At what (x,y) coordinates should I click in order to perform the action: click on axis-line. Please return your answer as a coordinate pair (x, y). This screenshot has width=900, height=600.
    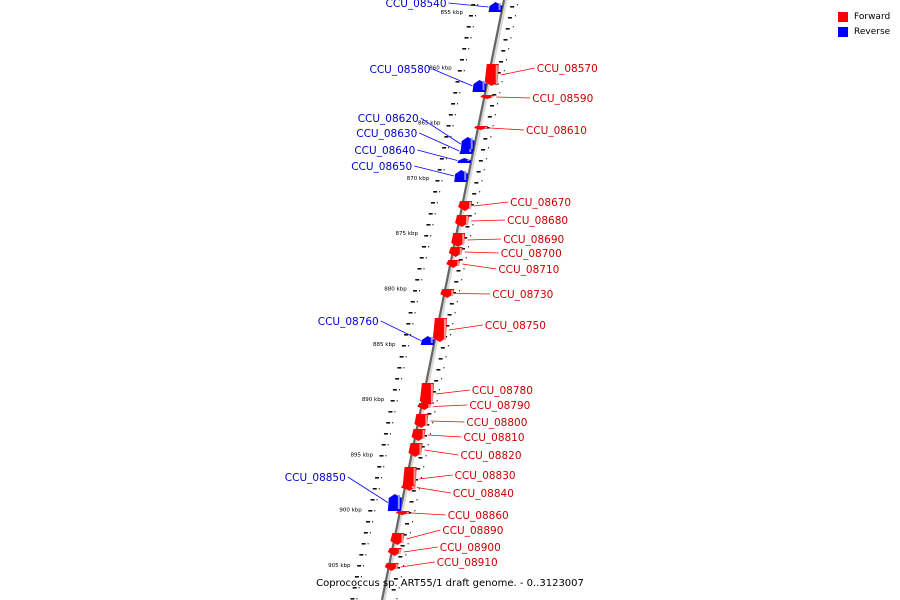
    Looking at the image, I should click on (443, 300).